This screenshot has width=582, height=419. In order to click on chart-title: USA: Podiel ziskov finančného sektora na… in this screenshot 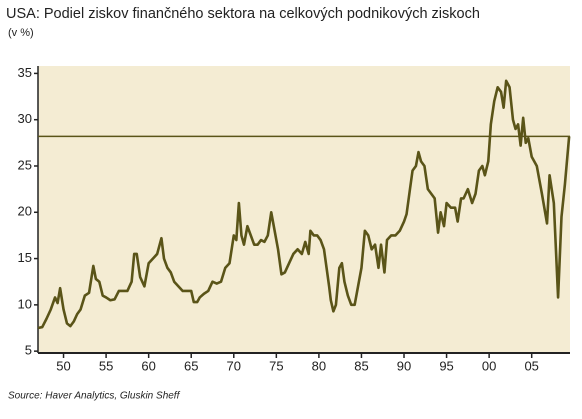, I will do `click(243, 14)`.